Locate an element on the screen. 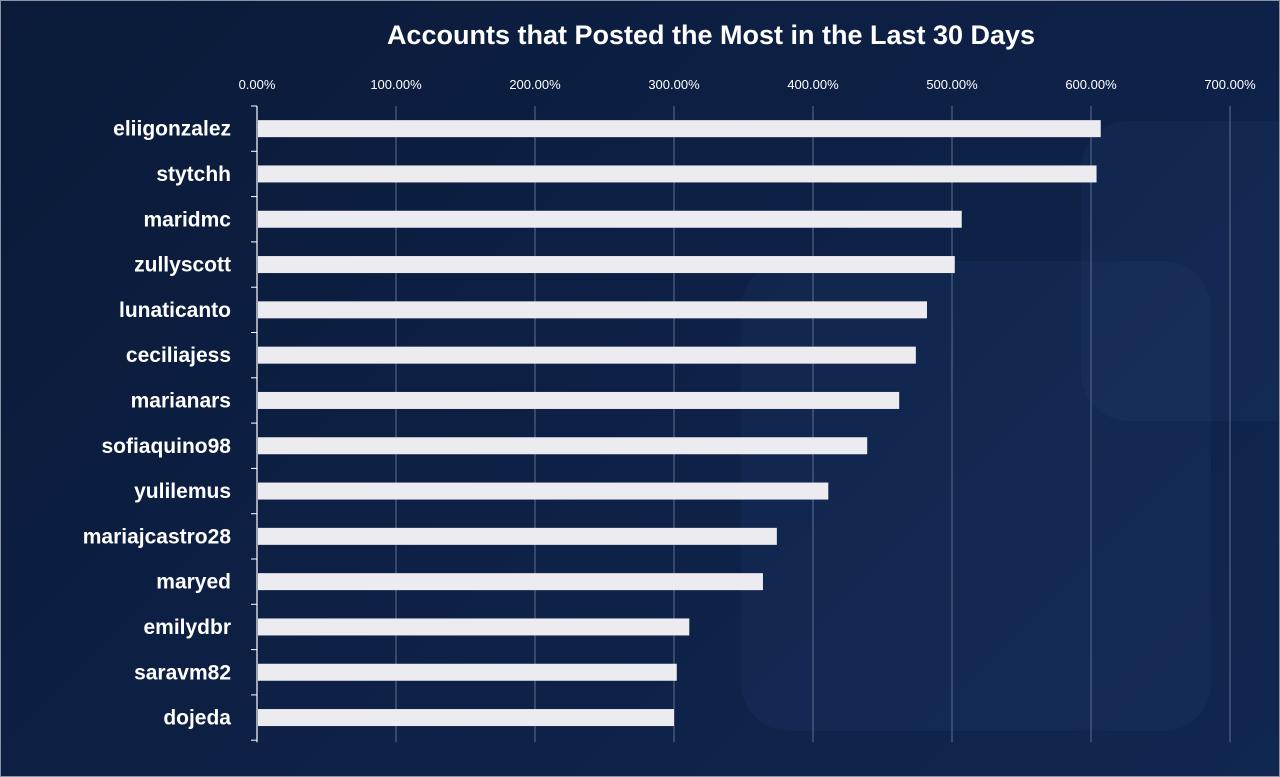 The width and height of the screenshot is (1280, 777). category-label: saravm82 is located at coordinates (182, 672).